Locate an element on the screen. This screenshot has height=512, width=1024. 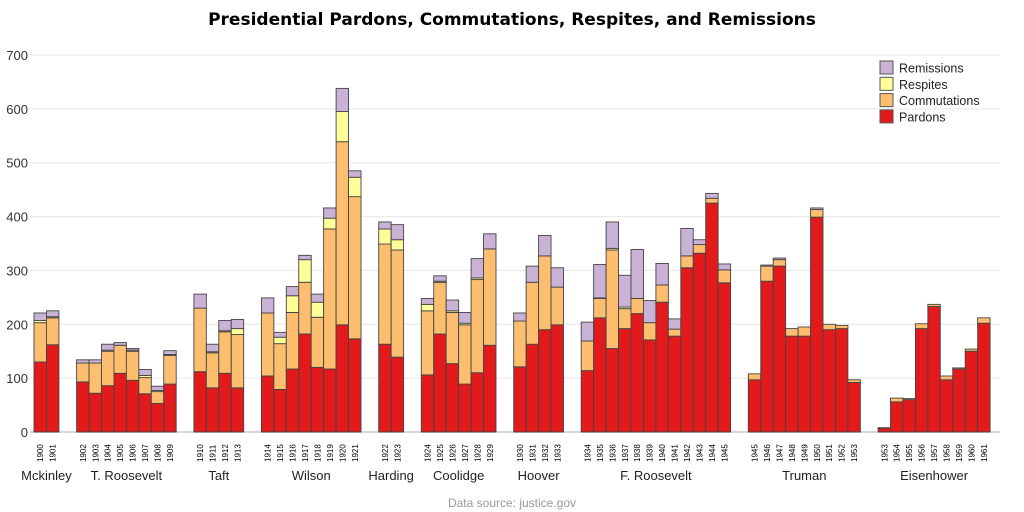
y-tick-label: 700 is located at coordinates (17, 55).